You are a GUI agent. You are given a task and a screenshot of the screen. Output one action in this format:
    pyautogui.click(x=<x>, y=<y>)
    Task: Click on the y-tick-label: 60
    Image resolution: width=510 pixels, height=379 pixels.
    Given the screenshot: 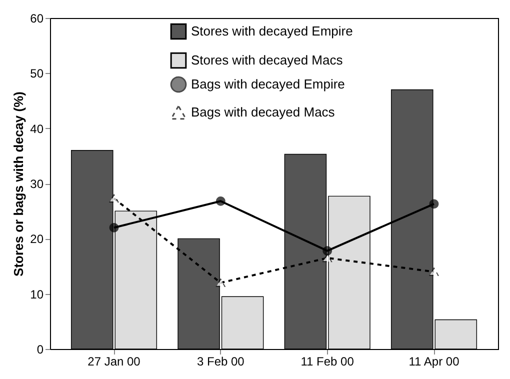 What is the action you would take?
    pyautogui.click(x=37, y=19)
    